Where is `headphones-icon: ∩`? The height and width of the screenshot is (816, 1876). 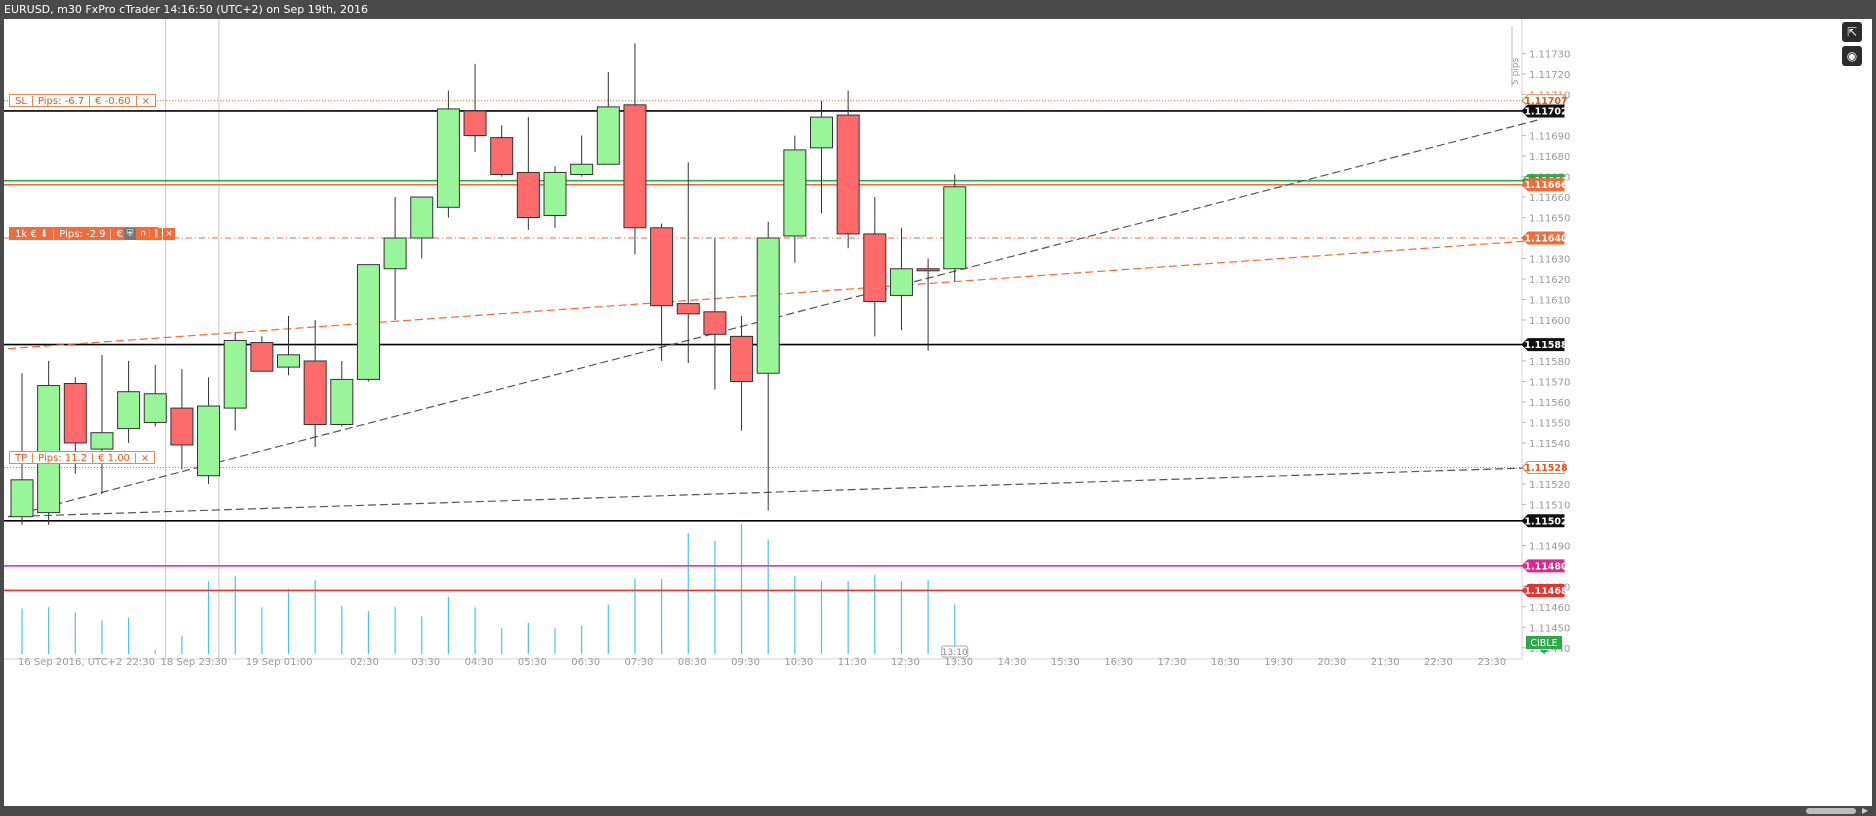
headphones-icon: ∩ is located at coordinates (143, 234).